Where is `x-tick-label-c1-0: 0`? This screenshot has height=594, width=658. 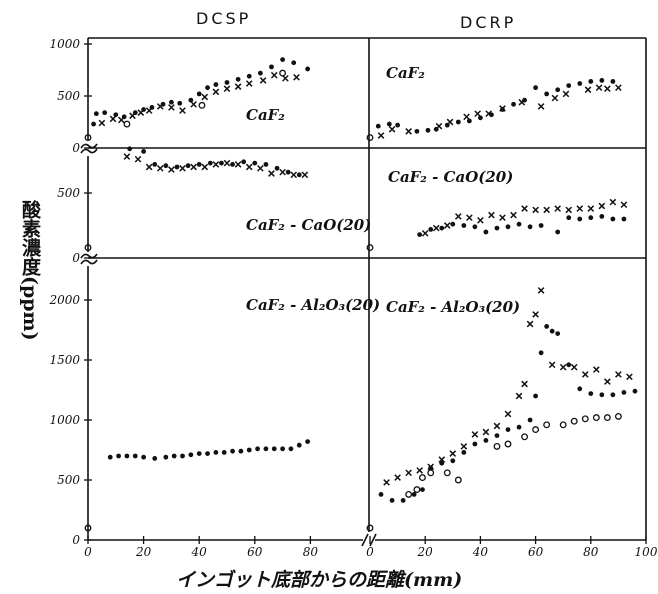 x-tick-label-c1-0: 0 is located at coordinates (370, 552).